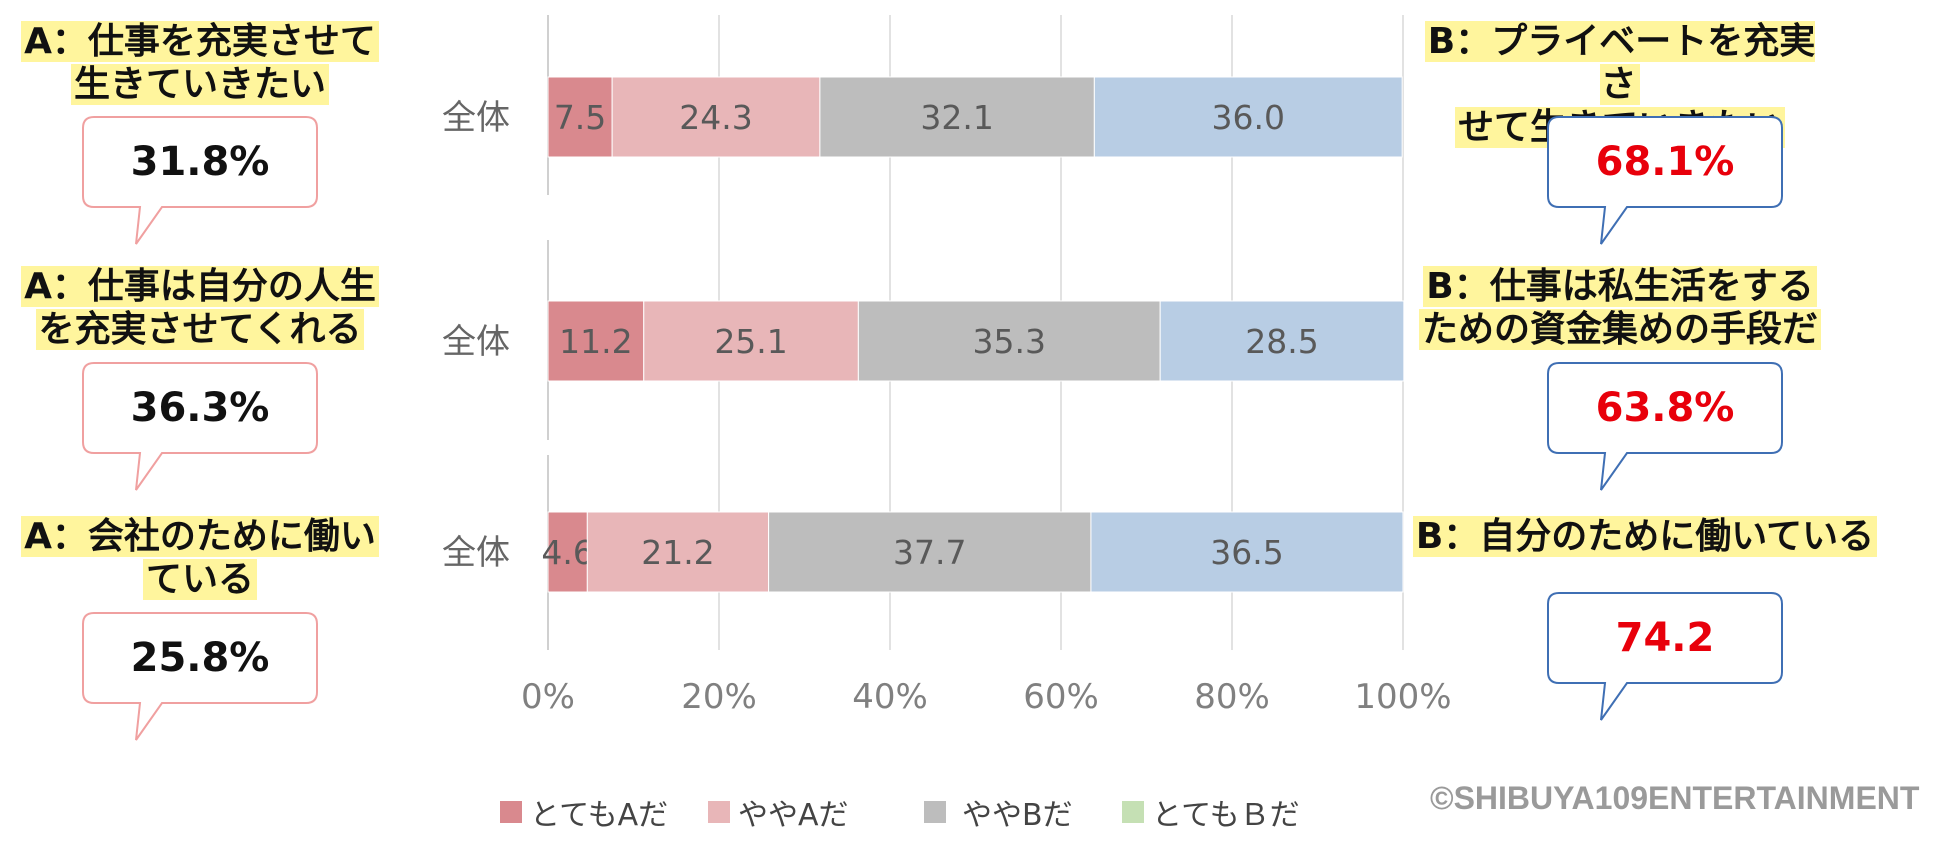  I want to click on data-label: 35.3, so click(1009, 341).